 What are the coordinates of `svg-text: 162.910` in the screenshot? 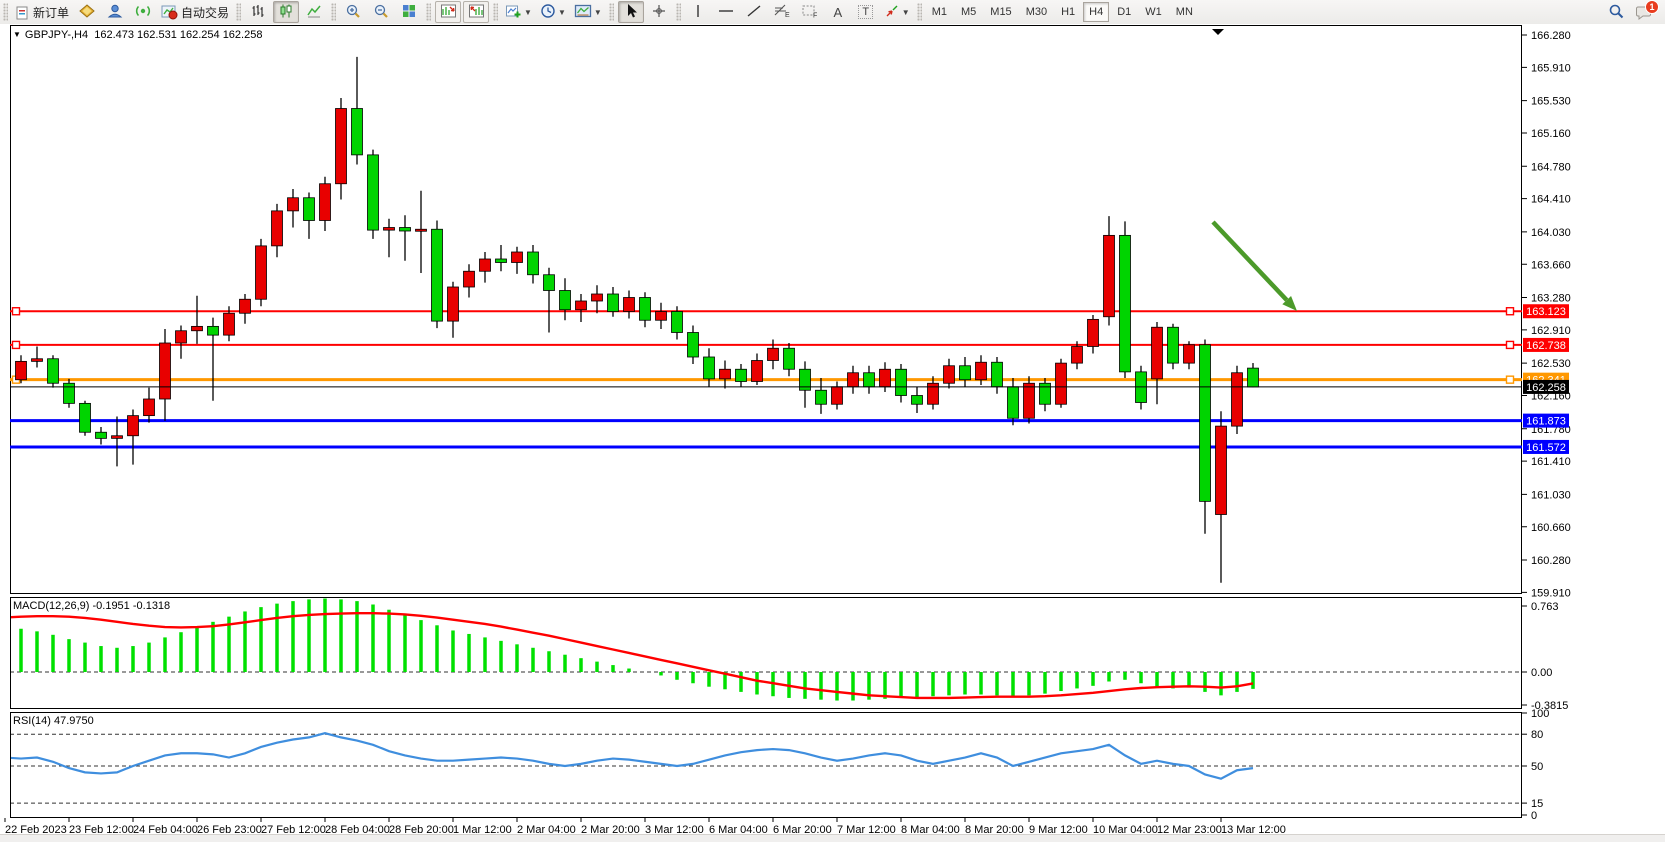 It's located at (1551, 331).